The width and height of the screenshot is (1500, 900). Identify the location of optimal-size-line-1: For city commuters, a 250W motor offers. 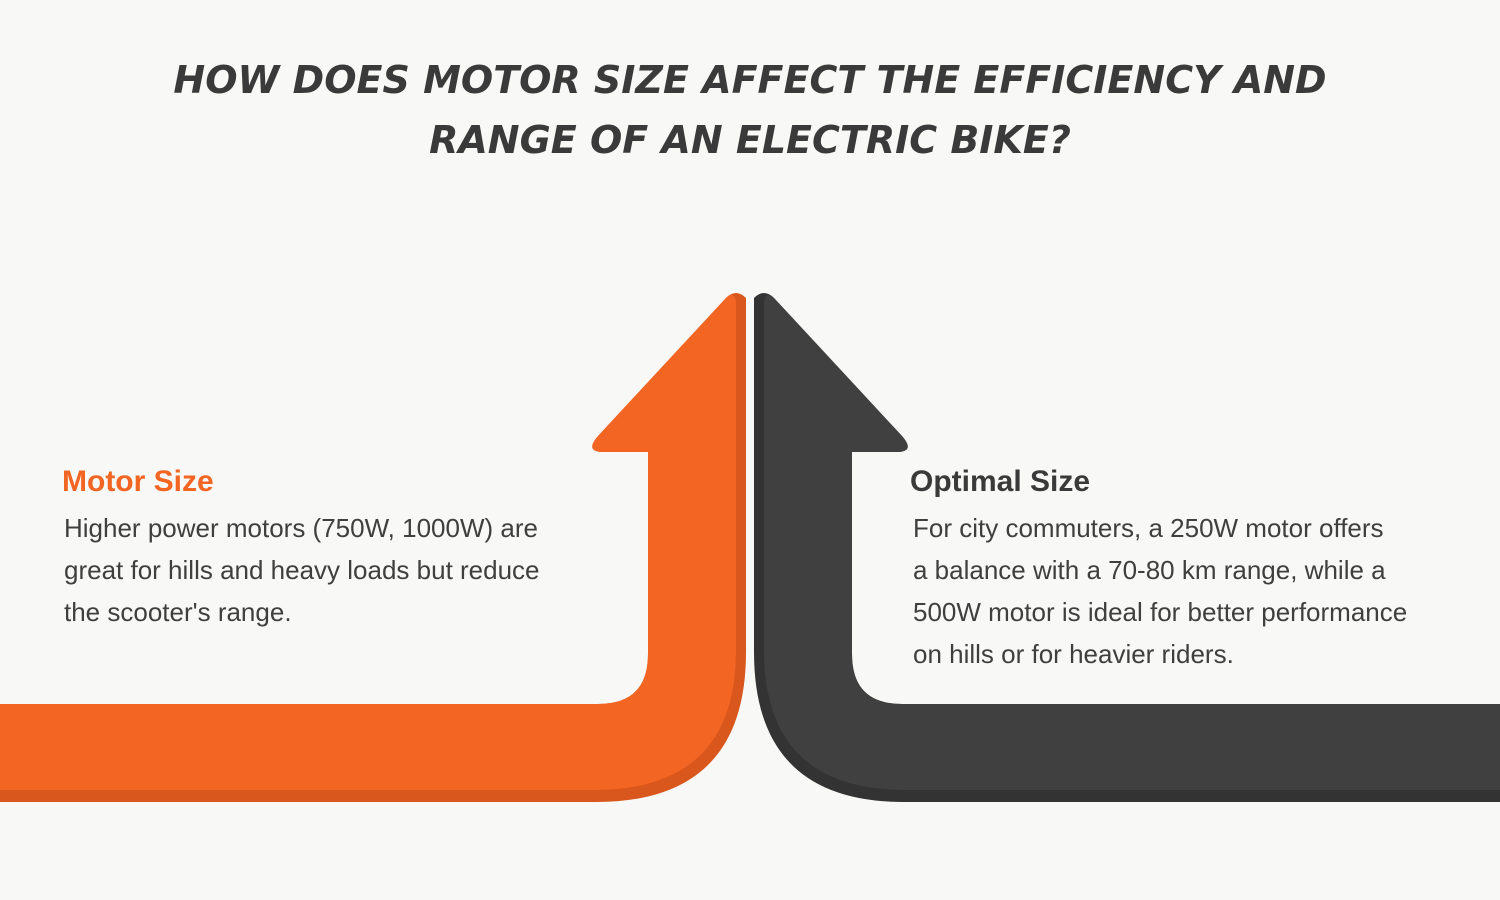
(1148, 528).